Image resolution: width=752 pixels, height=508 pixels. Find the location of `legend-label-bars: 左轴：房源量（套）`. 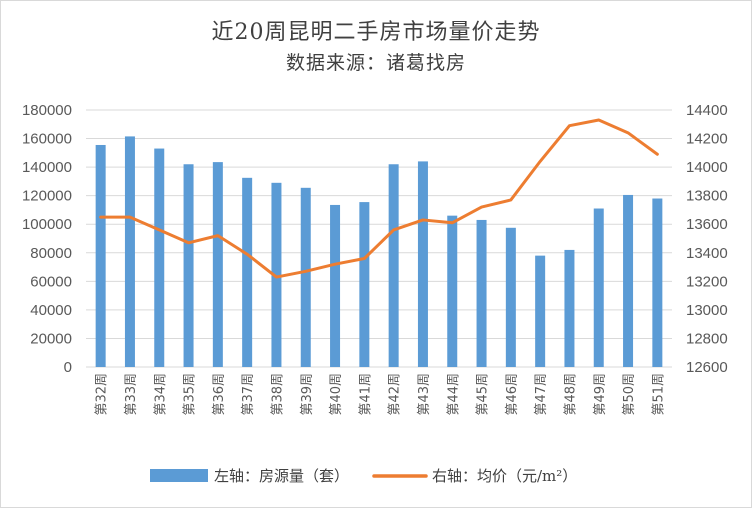

legend-label-bars: 左轴：房源量（套） is located at coordinates (281, 476).